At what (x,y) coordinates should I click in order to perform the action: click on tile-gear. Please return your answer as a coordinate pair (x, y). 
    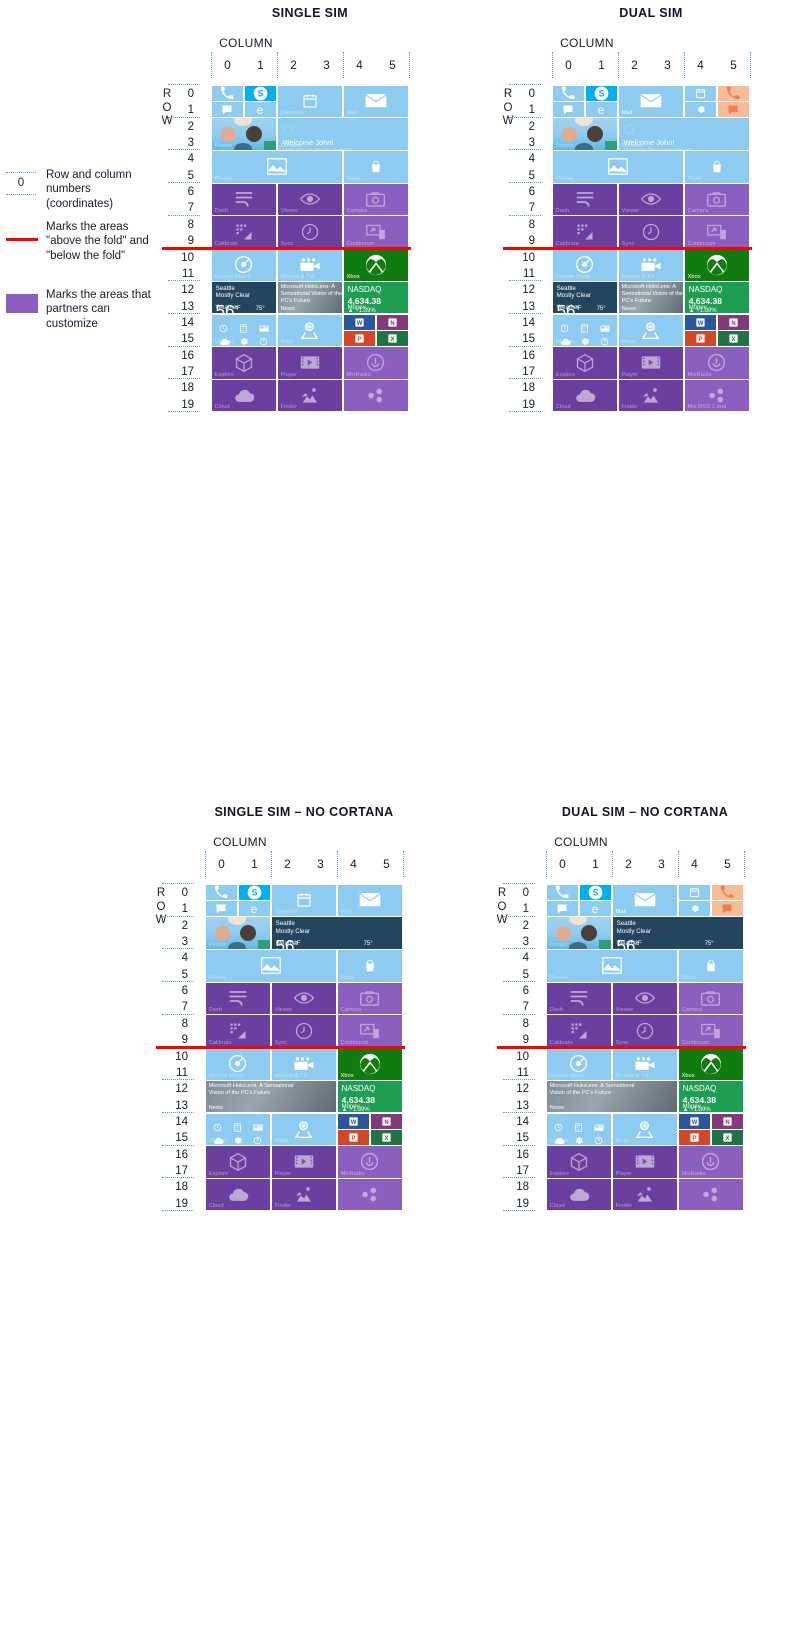
    Looking at the image, I should click on (700, 109).